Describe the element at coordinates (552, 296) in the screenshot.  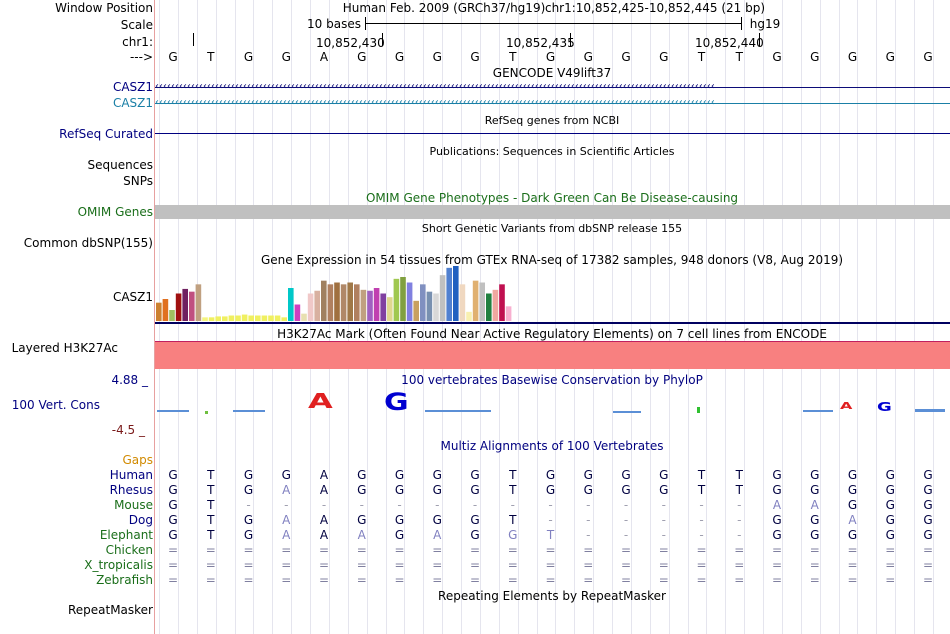
I see `gtex-expression-chart` at that location.